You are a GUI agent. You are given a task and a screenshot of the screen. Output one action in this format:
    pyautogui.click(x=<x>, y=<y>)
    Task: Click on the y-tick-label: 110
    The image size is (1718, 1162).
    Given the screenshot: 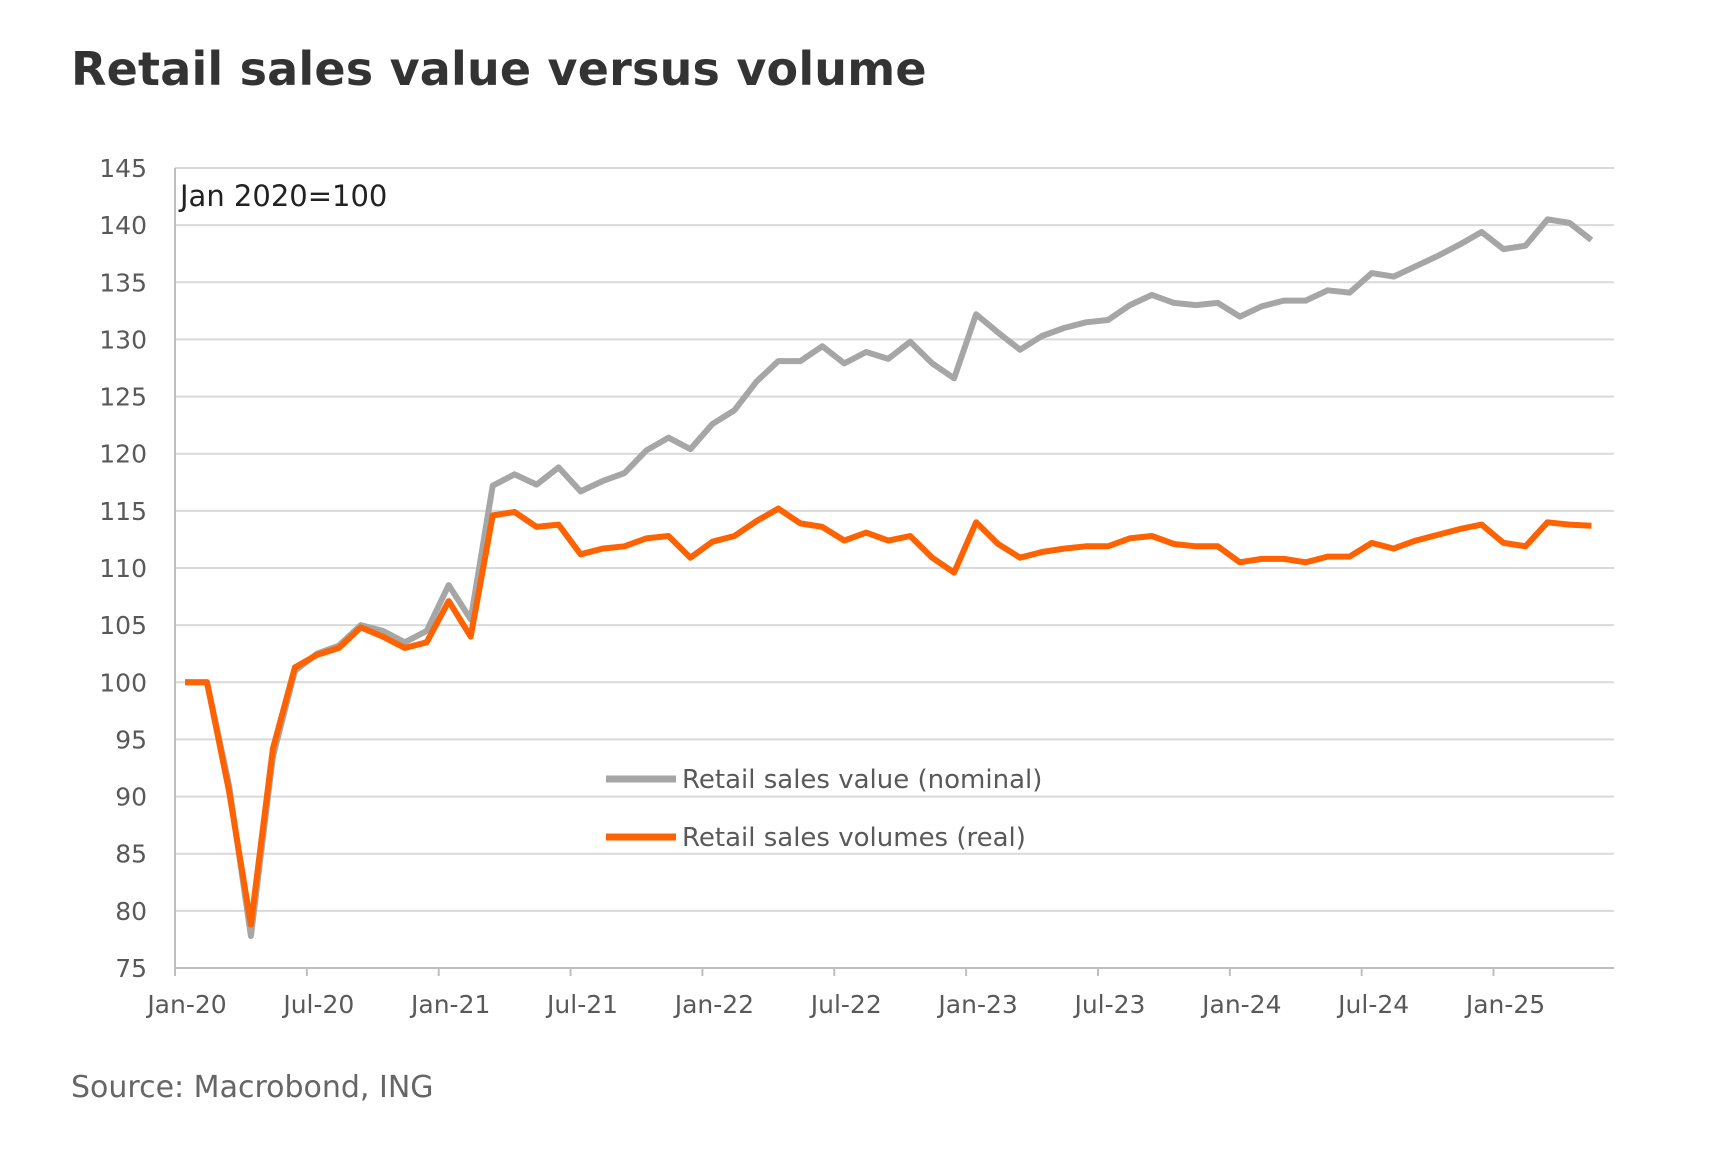 What is the action you would take?
    pyautogui.click(x=123, y=568)
    